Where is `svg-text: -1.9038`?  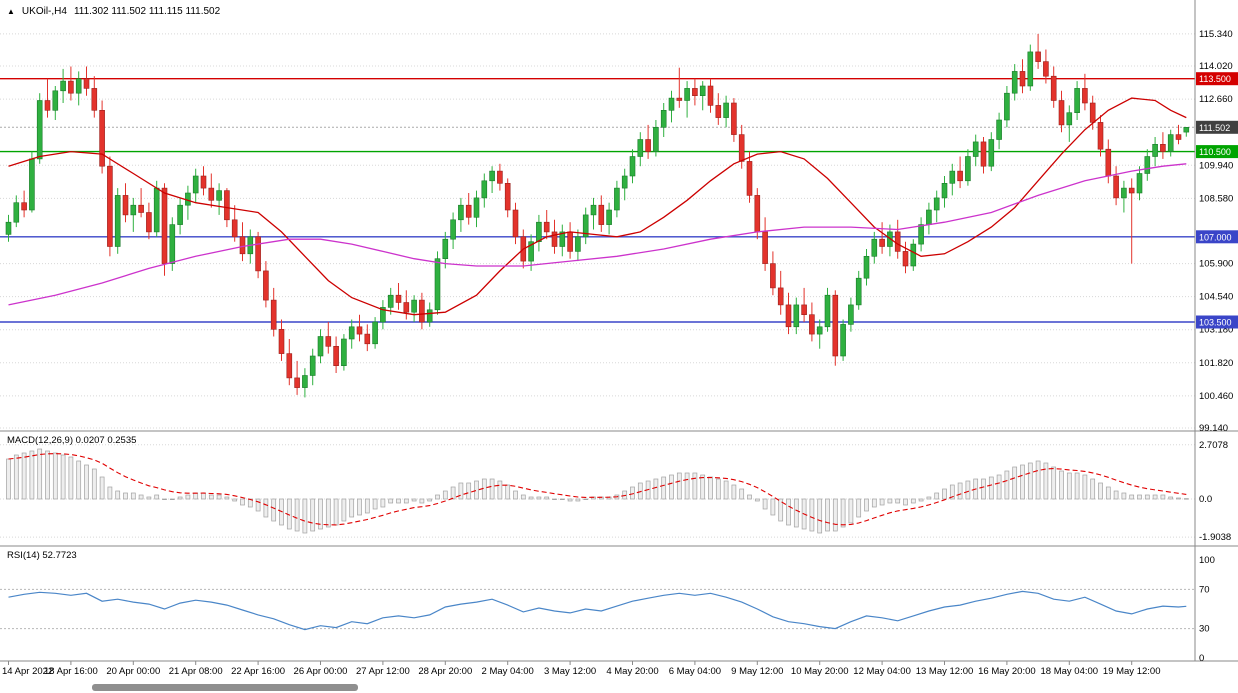 svg-text: -1.9038 is located at coordinates (1215, 537).